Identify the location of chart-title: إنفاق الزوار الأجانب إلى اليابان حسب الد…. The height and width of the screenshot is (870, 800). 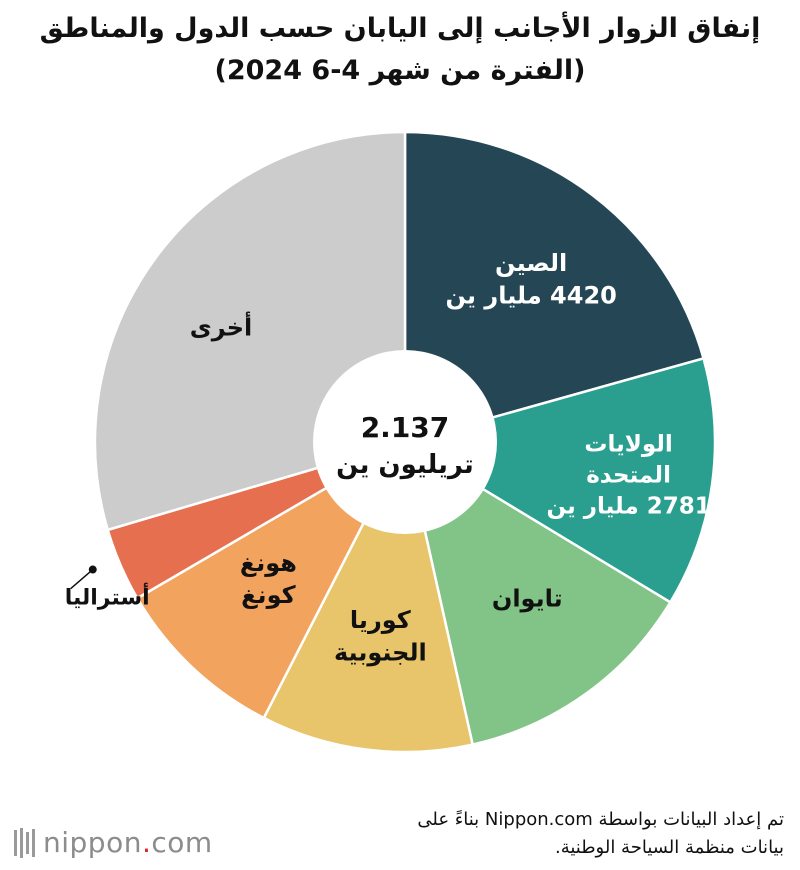
(400, 50).